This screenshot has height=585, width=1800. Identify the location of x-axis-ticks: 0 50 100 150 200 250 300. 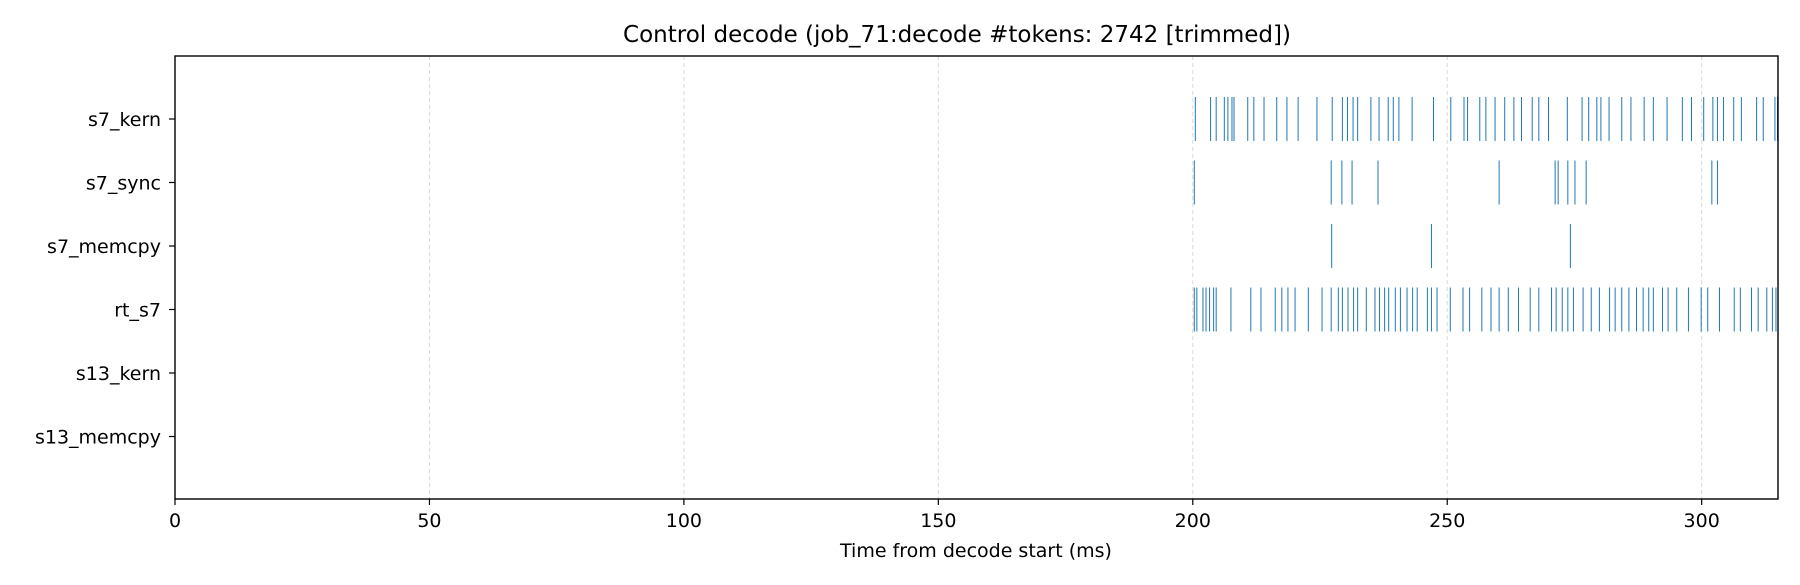
(944, 515).